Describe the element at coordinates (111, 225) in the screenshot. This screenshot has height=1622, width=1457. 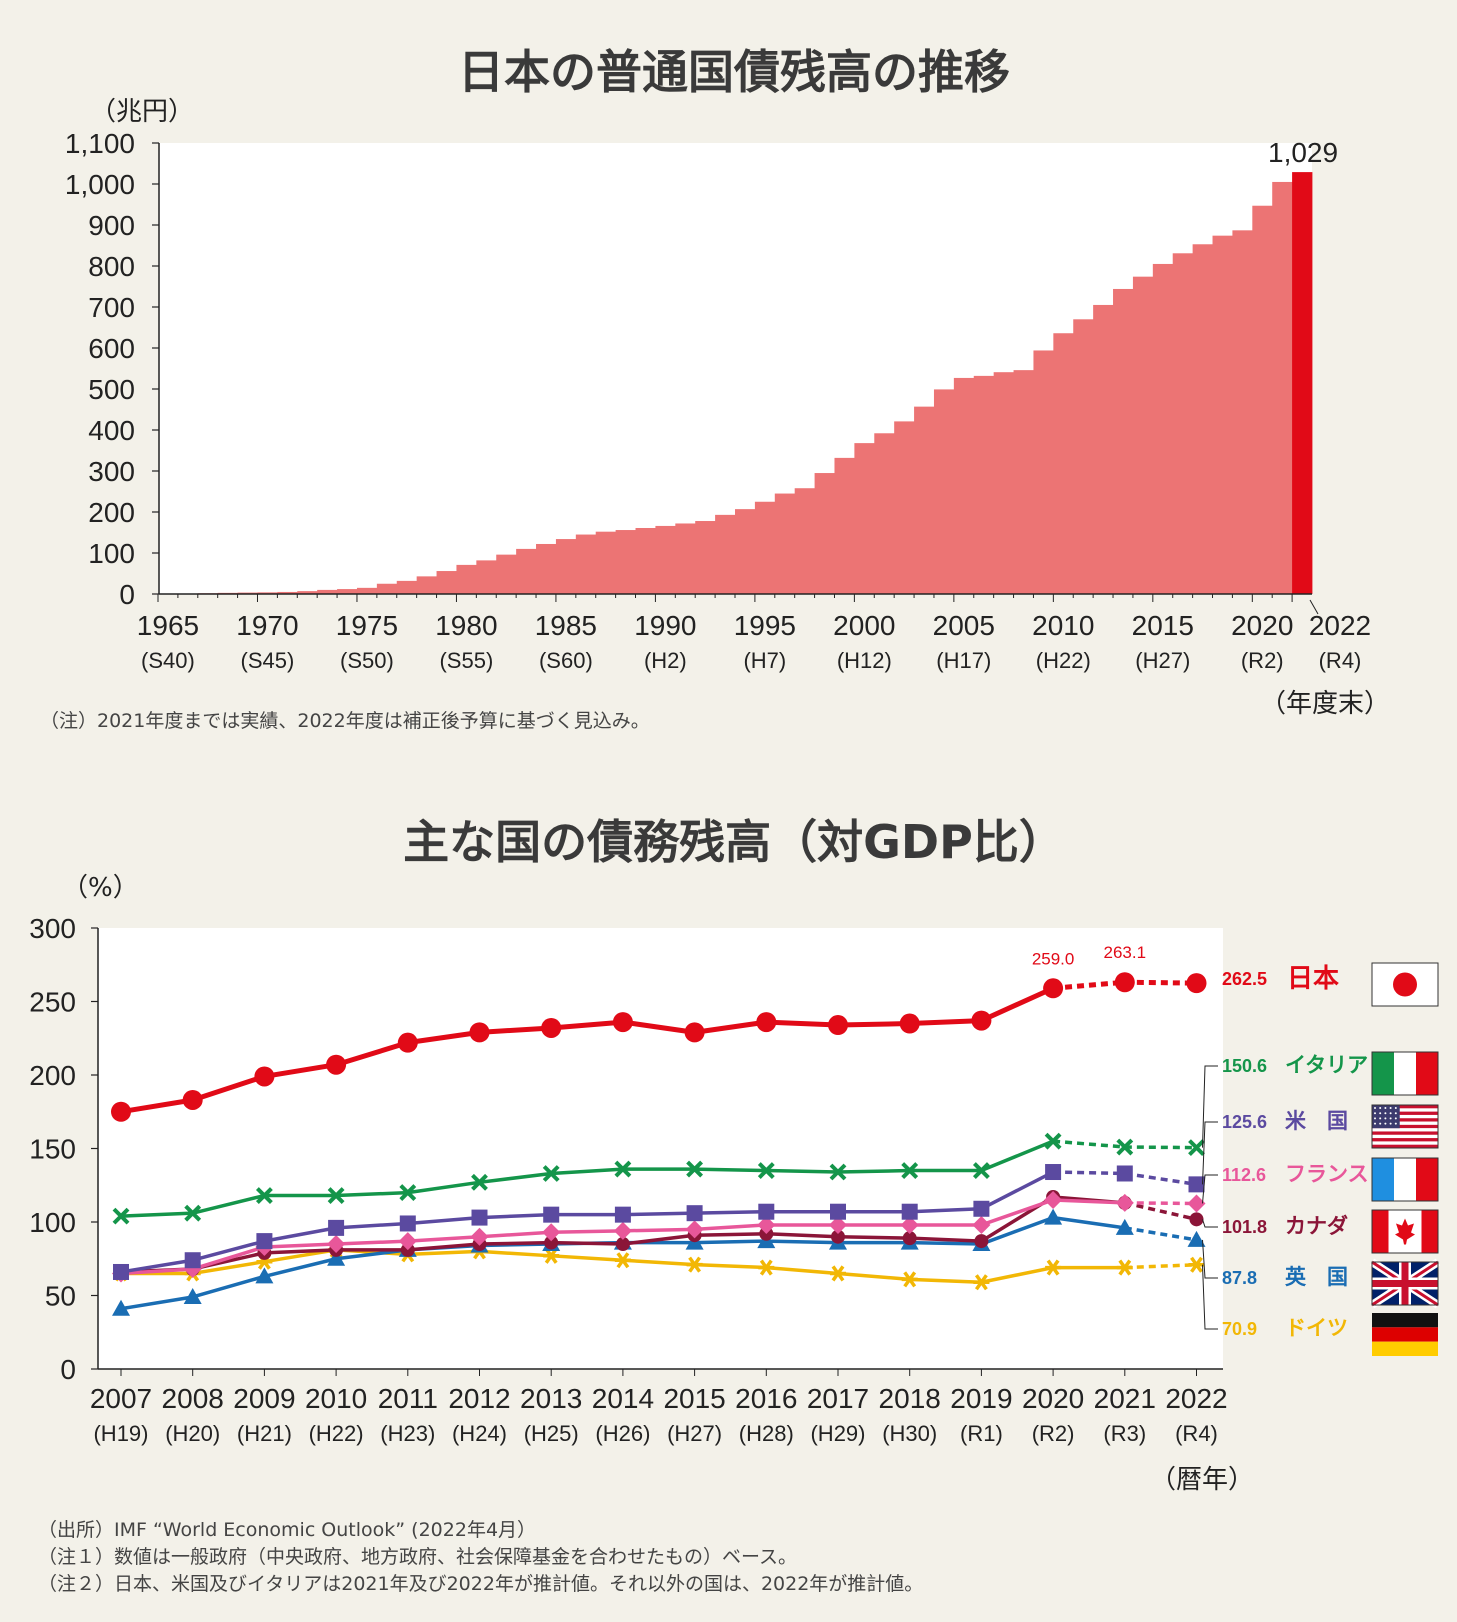
I see `bar-y-tick-label: 900` at that location.